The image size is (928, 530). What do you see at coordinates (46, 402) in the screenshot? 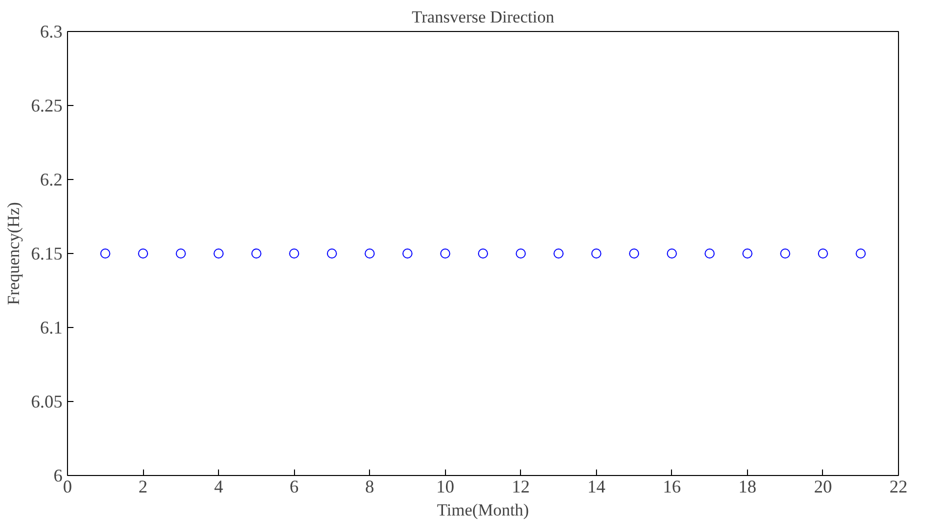
I see `y-tick-label: 6.05` at bounding box center [46, 402].